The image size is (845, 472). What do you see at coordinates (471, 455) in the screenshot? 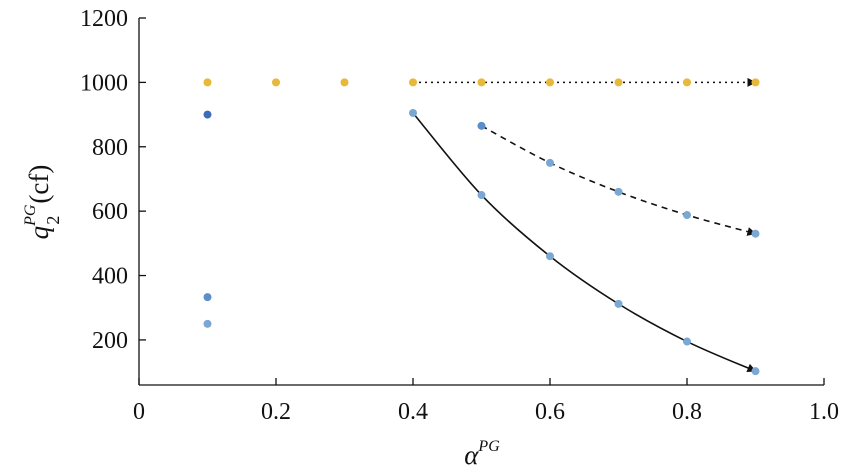
I see `x-axis-label-base: α` at bounding box center [471, 455].